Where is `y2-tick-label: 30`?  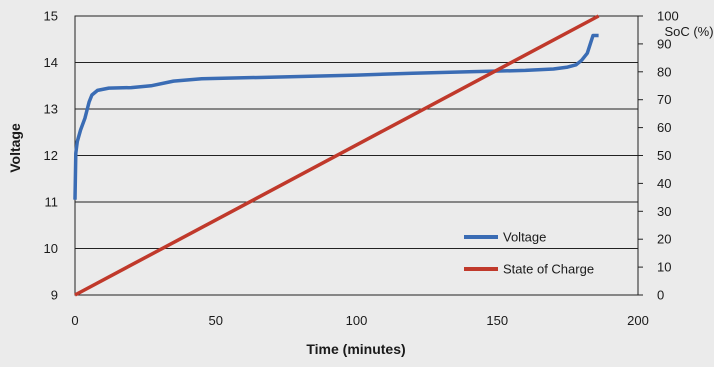
y2-tick-label: 30 is located at coordinates (664, 211).